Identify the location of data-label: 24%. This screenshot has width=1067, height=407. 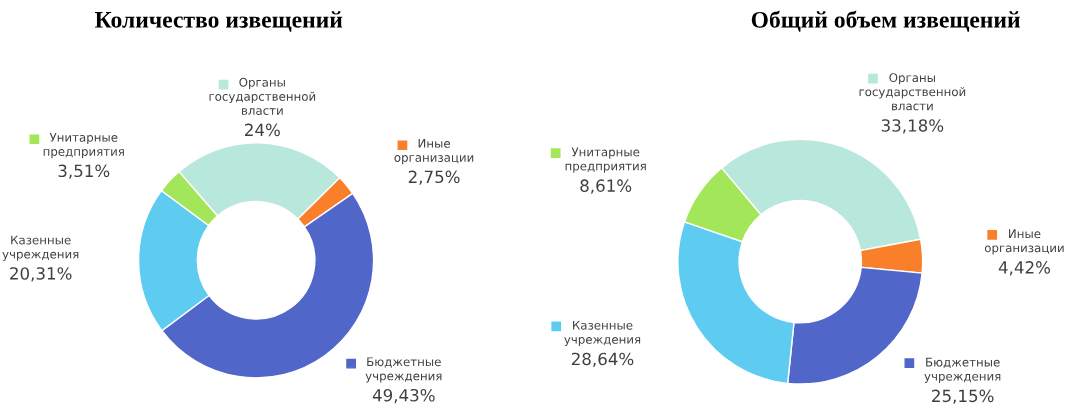
(262, 130).